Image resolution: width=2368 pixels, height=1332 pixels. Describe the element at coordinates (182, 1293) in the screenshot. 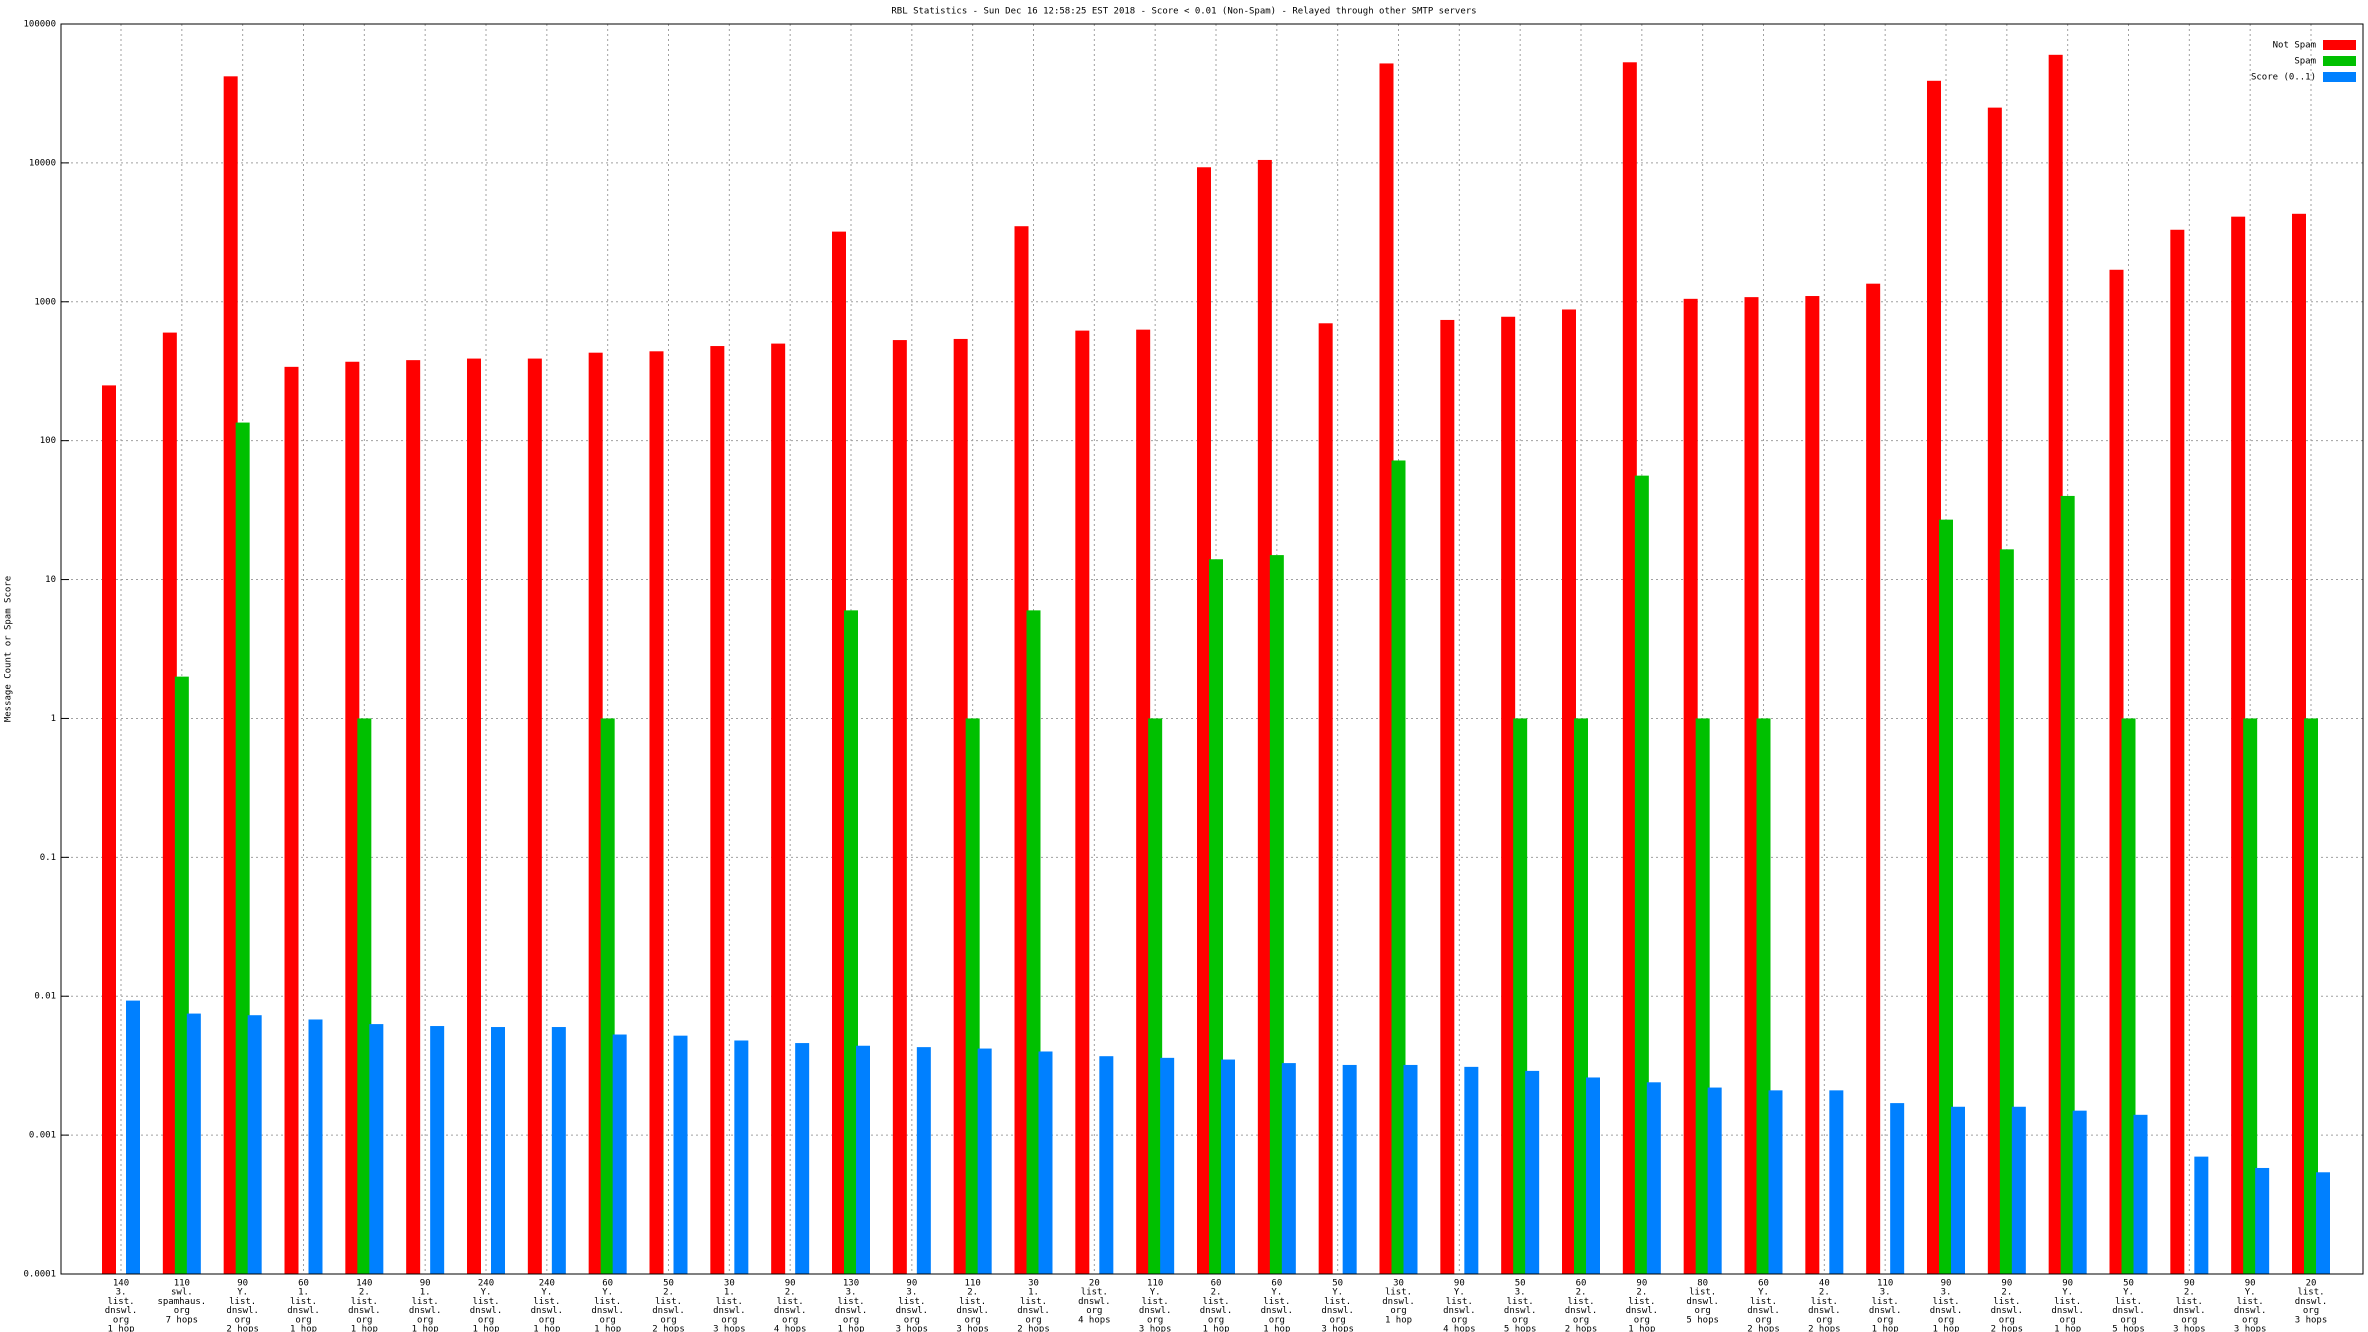

I see `x-tick-label: swl.` at that location.